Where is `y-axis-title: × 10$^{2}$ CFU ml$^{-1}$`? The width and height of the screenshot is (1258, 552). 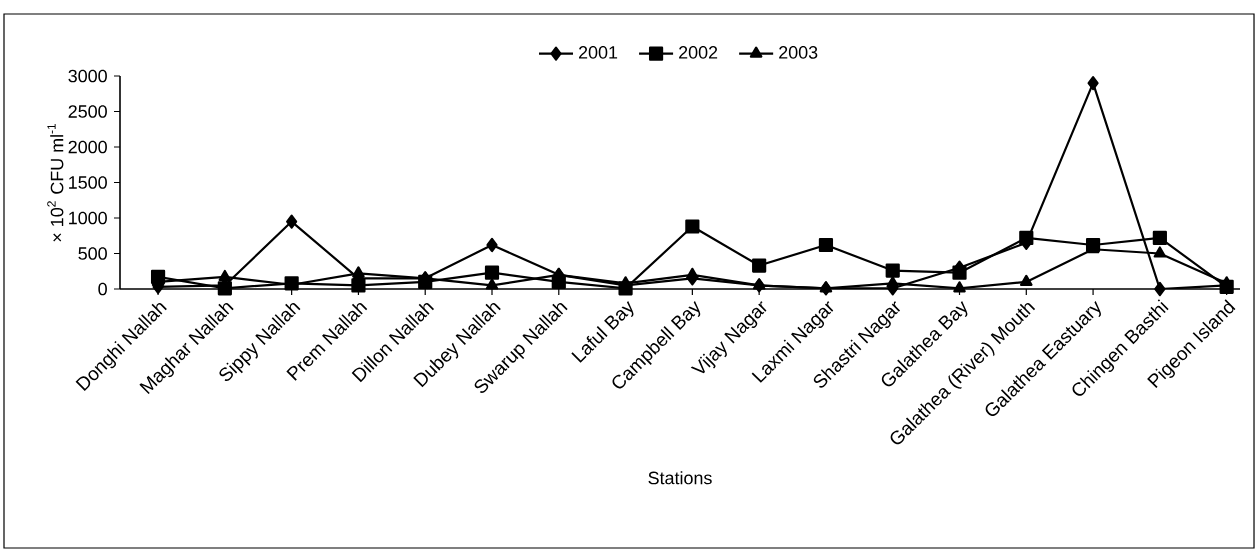 y-axis-title: × 10$^{2}$ CFU ml$^{-1}$ is located at coordinates (55, 182).